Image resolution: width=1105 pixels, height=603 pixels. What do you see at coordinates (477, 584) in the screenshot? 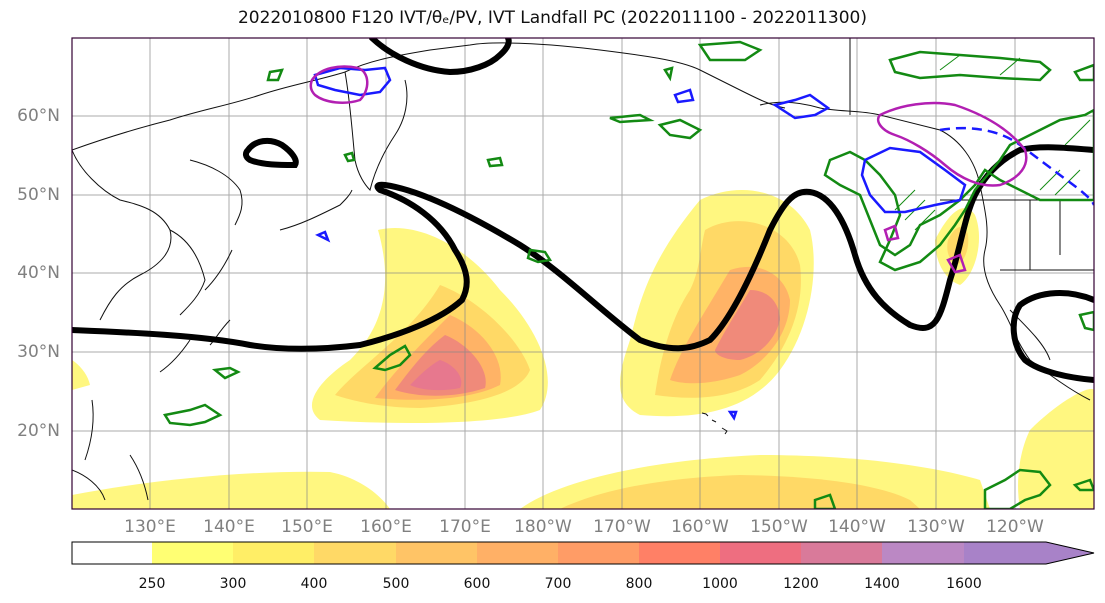
I see `colorbar-tick-600: 600` at bounding box center [477, 584].